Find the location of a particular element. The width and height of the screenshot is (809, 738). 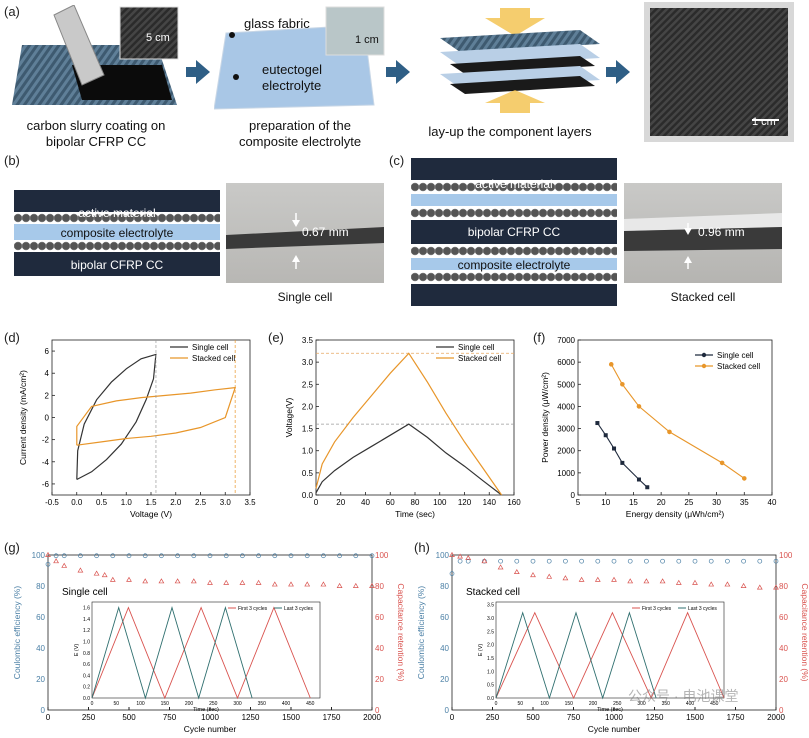

ragone-point-stacked is located at coordinates (669, 432).